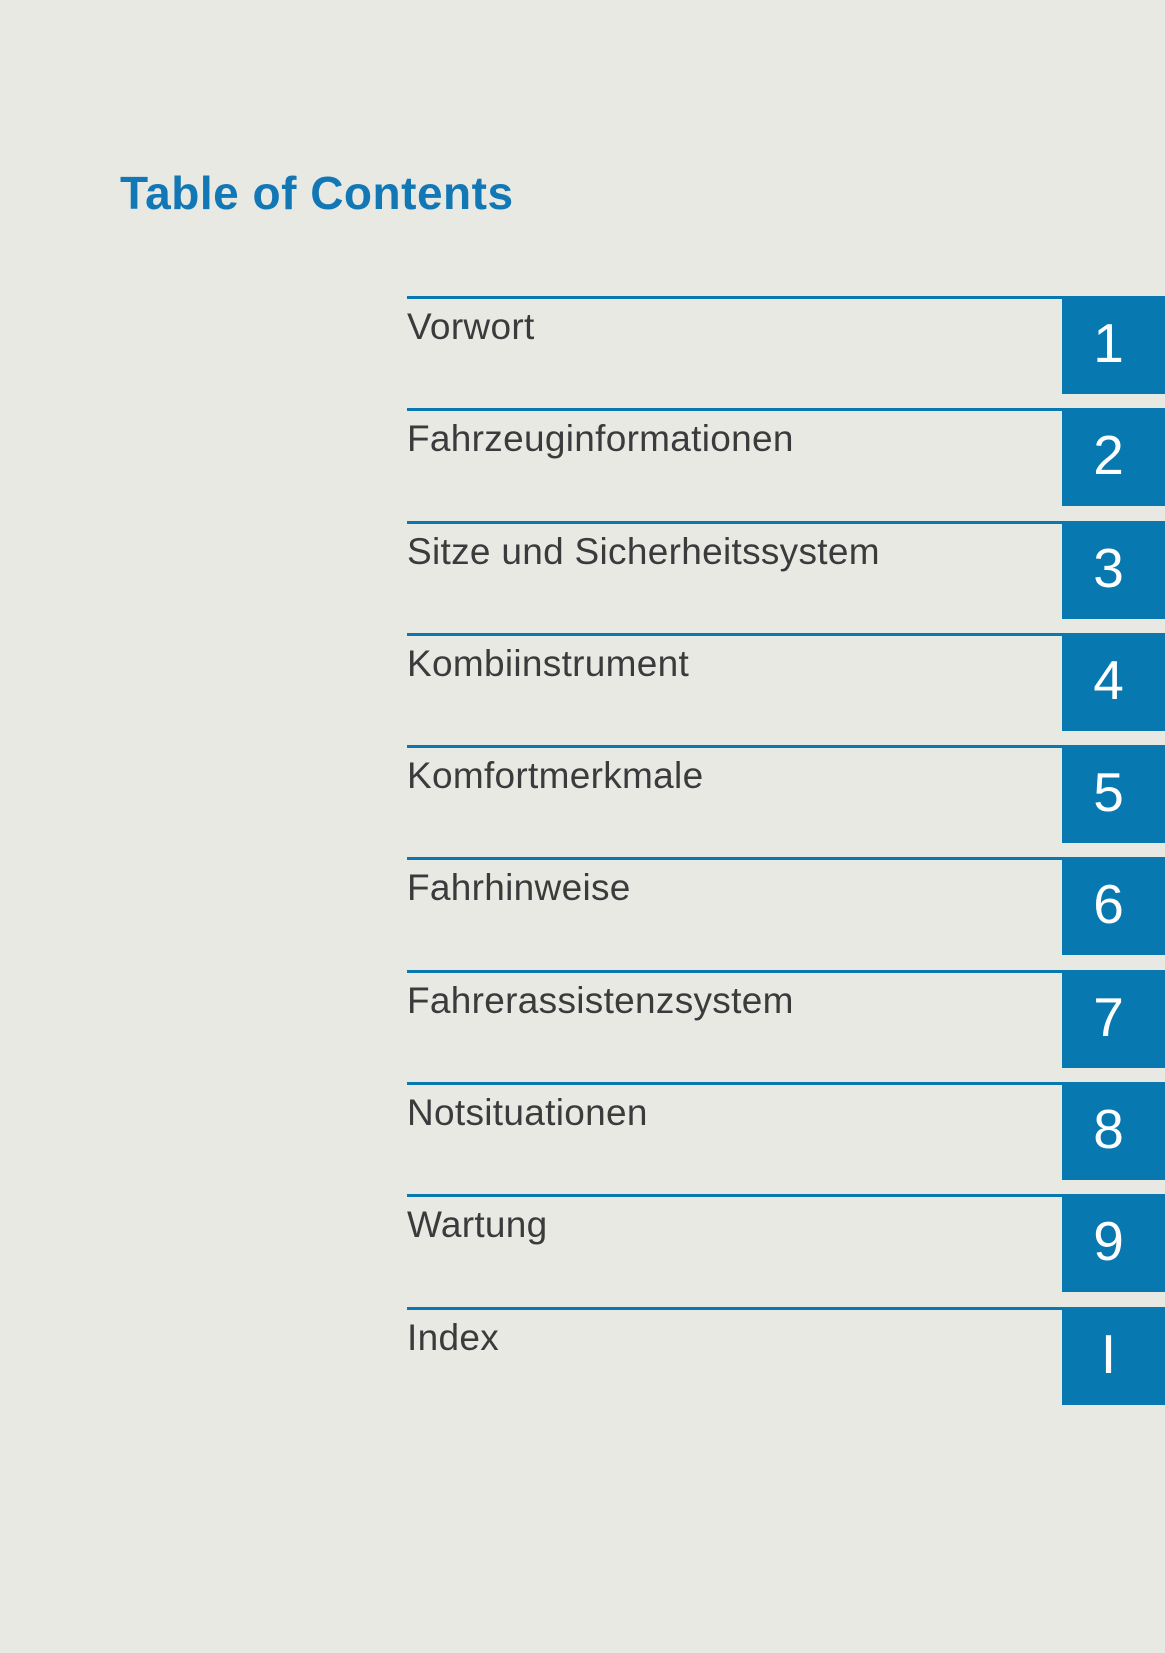  What do you see at coordinates (786, 1362) in the screenshot?
I see `toc-row-index: Index I` at bounding box center [786, 1362].